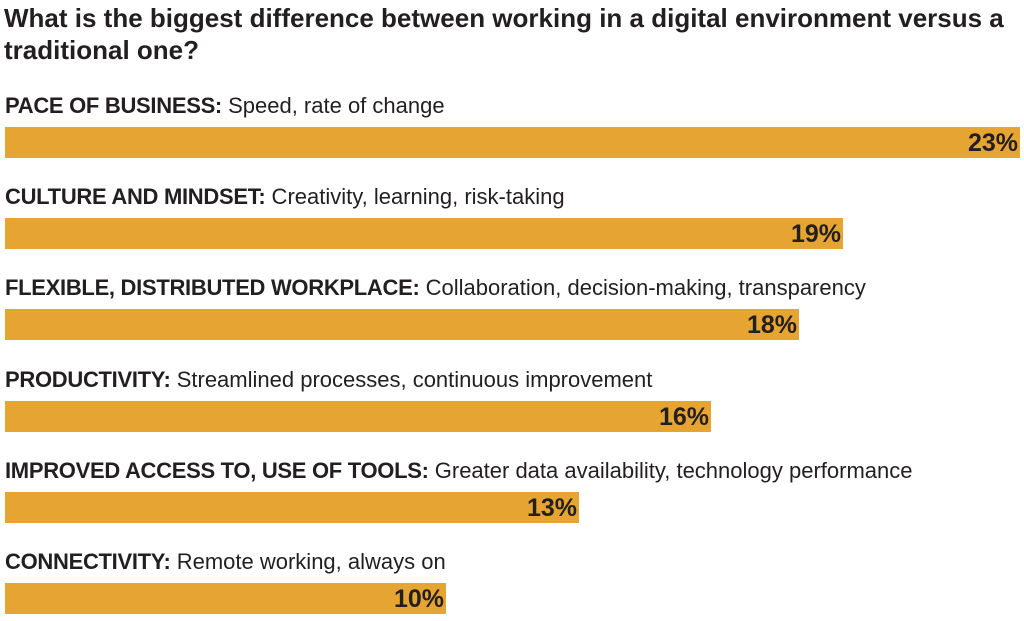 The width and height of the screenshot is (1024, 621). Describe the element at coordinates (113, 105) in the screenshot. I see `category-name: PACE OF BUSINESS:` at that location.